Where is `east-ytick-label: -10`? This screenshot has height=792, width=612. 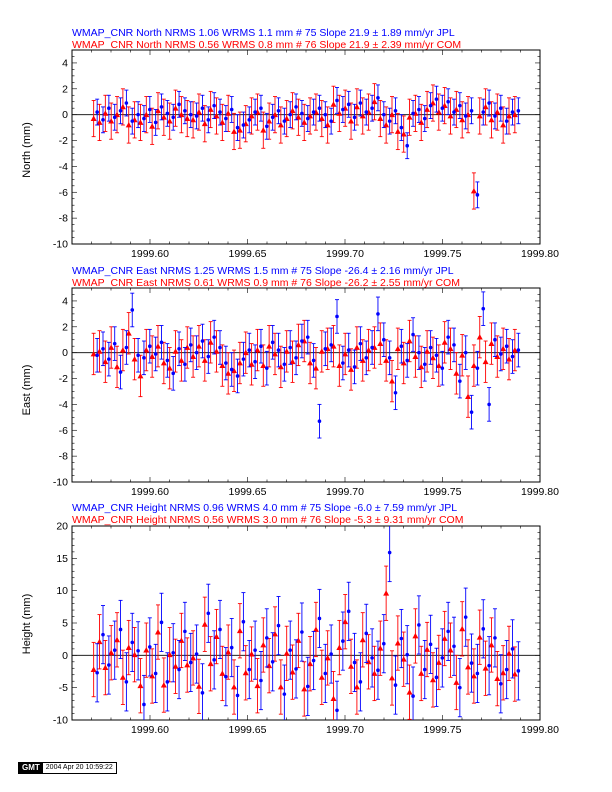
east-ytick-label: -10 is located at coordinates (60, 483).